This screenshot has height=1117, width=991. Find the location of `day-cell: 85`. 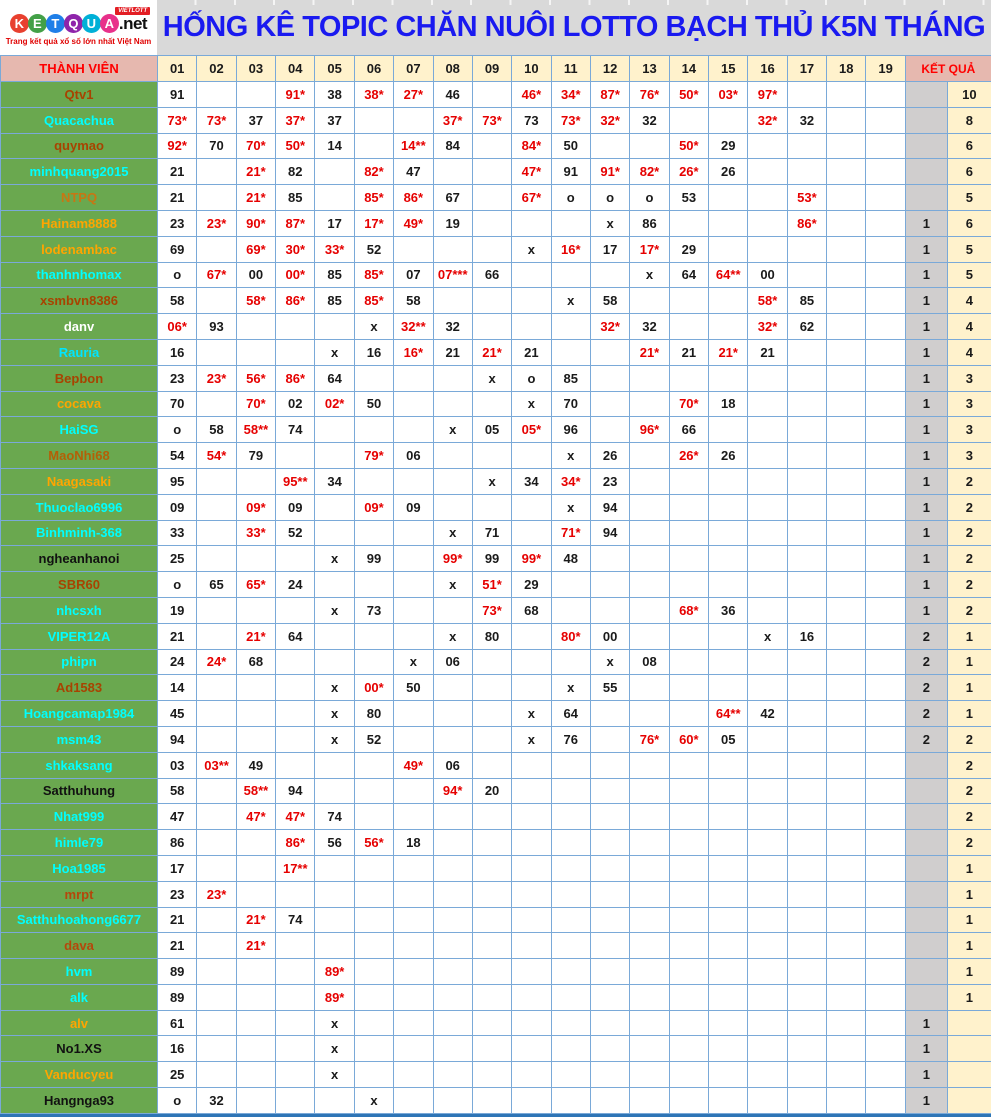

day-cell: 85 is located at coordinates (295, 198).